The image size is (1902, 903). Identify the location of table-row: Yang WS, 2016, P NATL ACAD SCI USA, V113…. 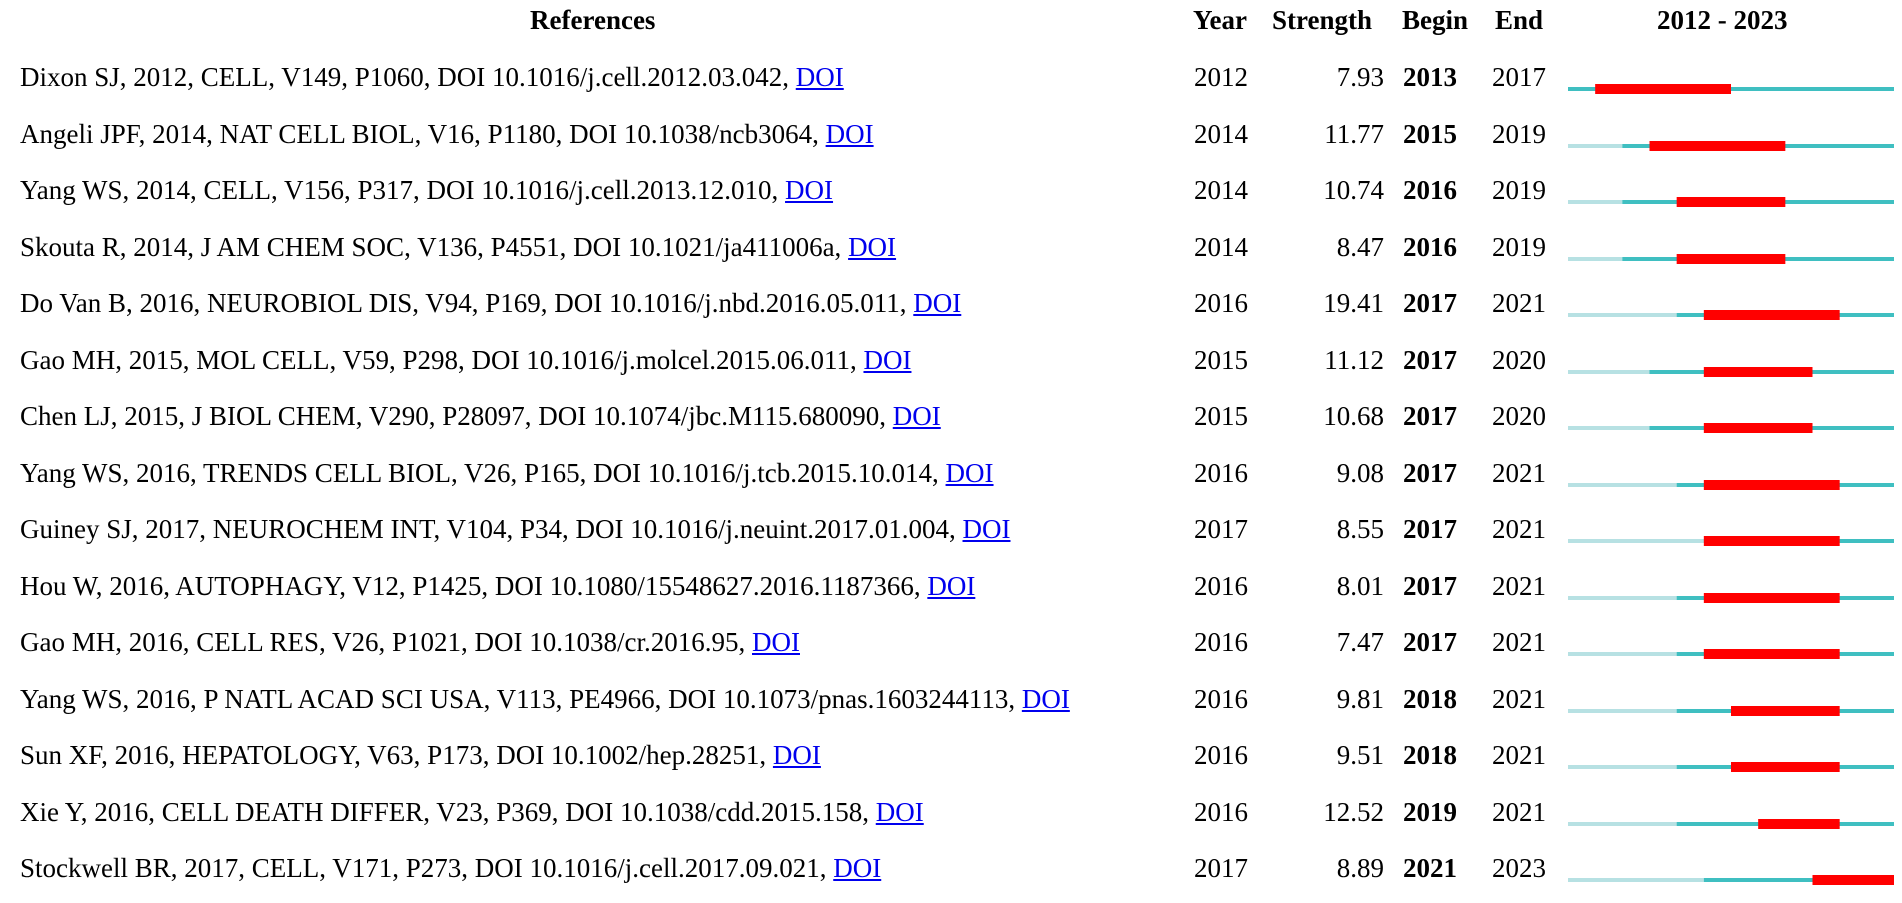
(951, 706).